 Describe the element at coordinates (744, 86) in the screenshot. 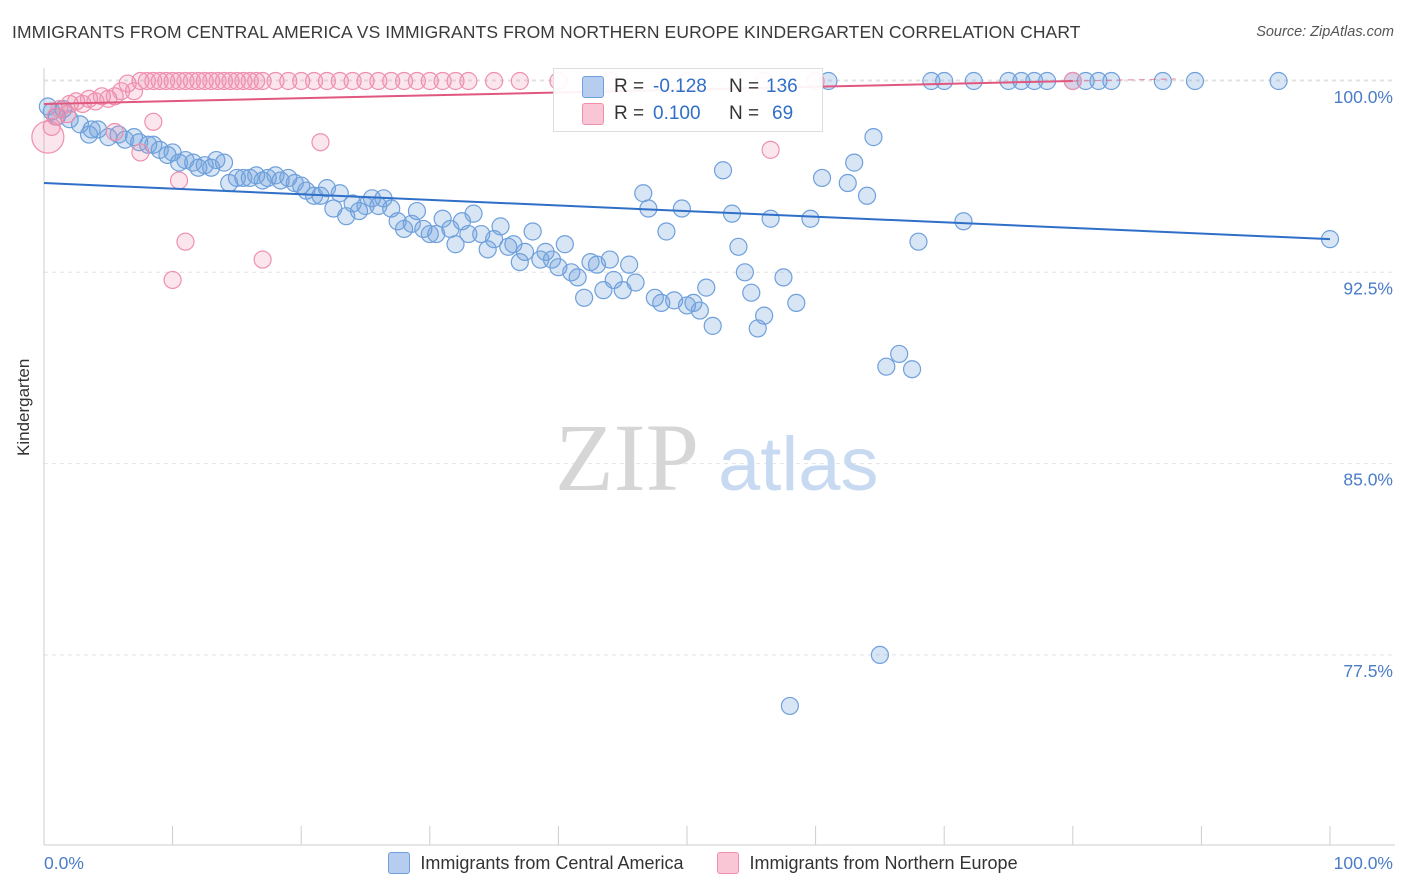

I see `n-label: N =` at that location.